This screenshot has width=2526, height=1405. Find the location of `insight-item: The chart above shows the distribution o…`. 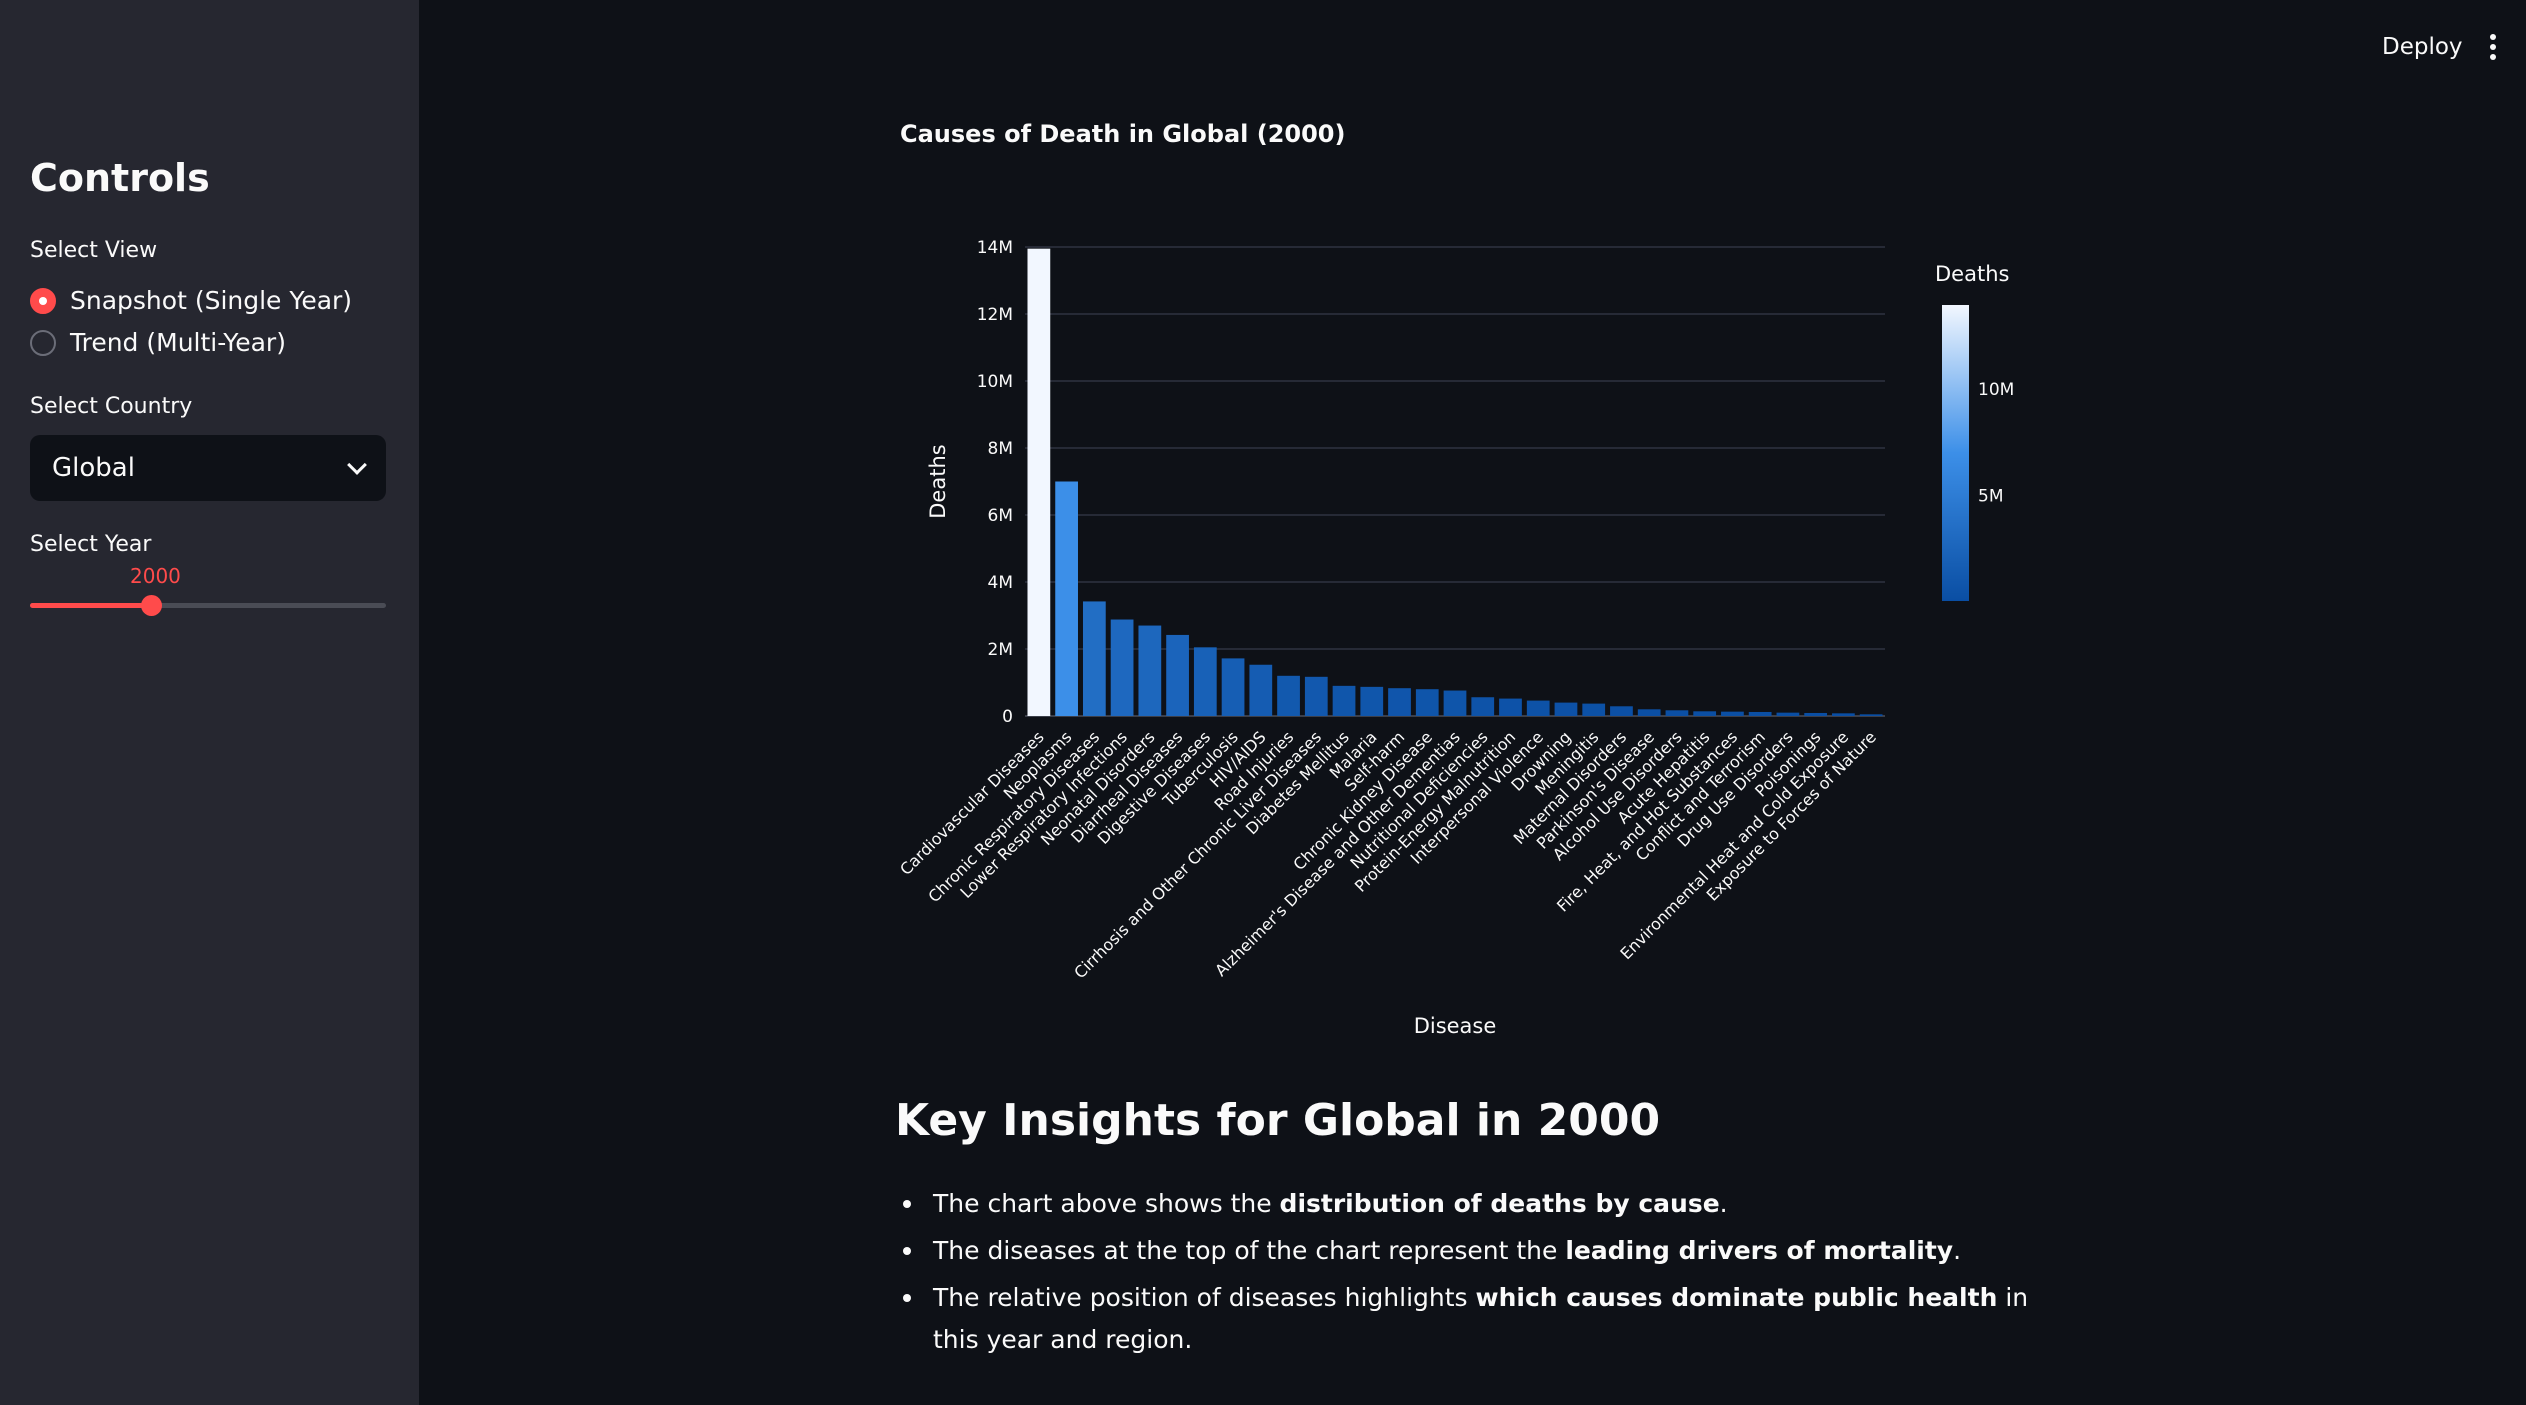

insight-item: The chart above shows the distribution o… is located at coordinates (1470, 1204).